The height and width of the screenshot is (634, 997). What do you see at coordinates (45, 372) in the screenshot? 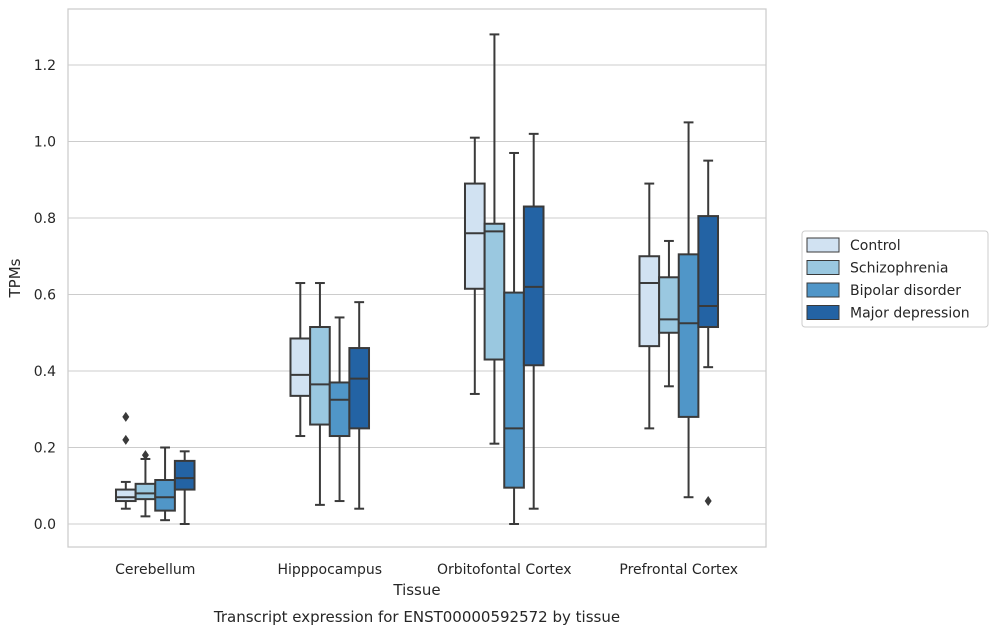
I see `y-tick-label: 0.4` at bounding box center [45, 372].